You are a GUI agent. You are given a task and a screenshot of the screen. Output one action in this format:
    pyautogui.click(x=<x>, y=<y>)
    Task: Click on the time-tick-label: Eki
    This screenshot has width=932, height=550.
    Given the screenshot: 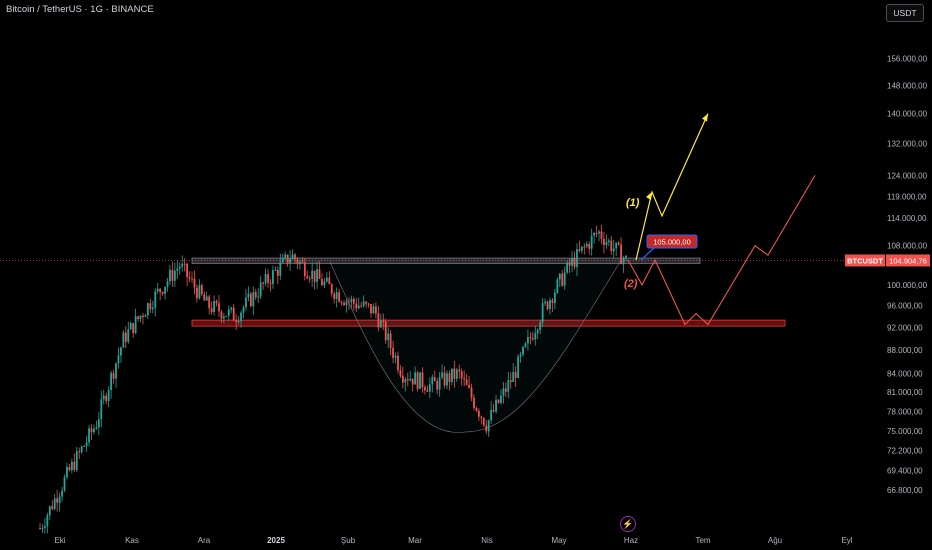 What is the action you would take?
    pyautogui.click(x=59, y=540)
    